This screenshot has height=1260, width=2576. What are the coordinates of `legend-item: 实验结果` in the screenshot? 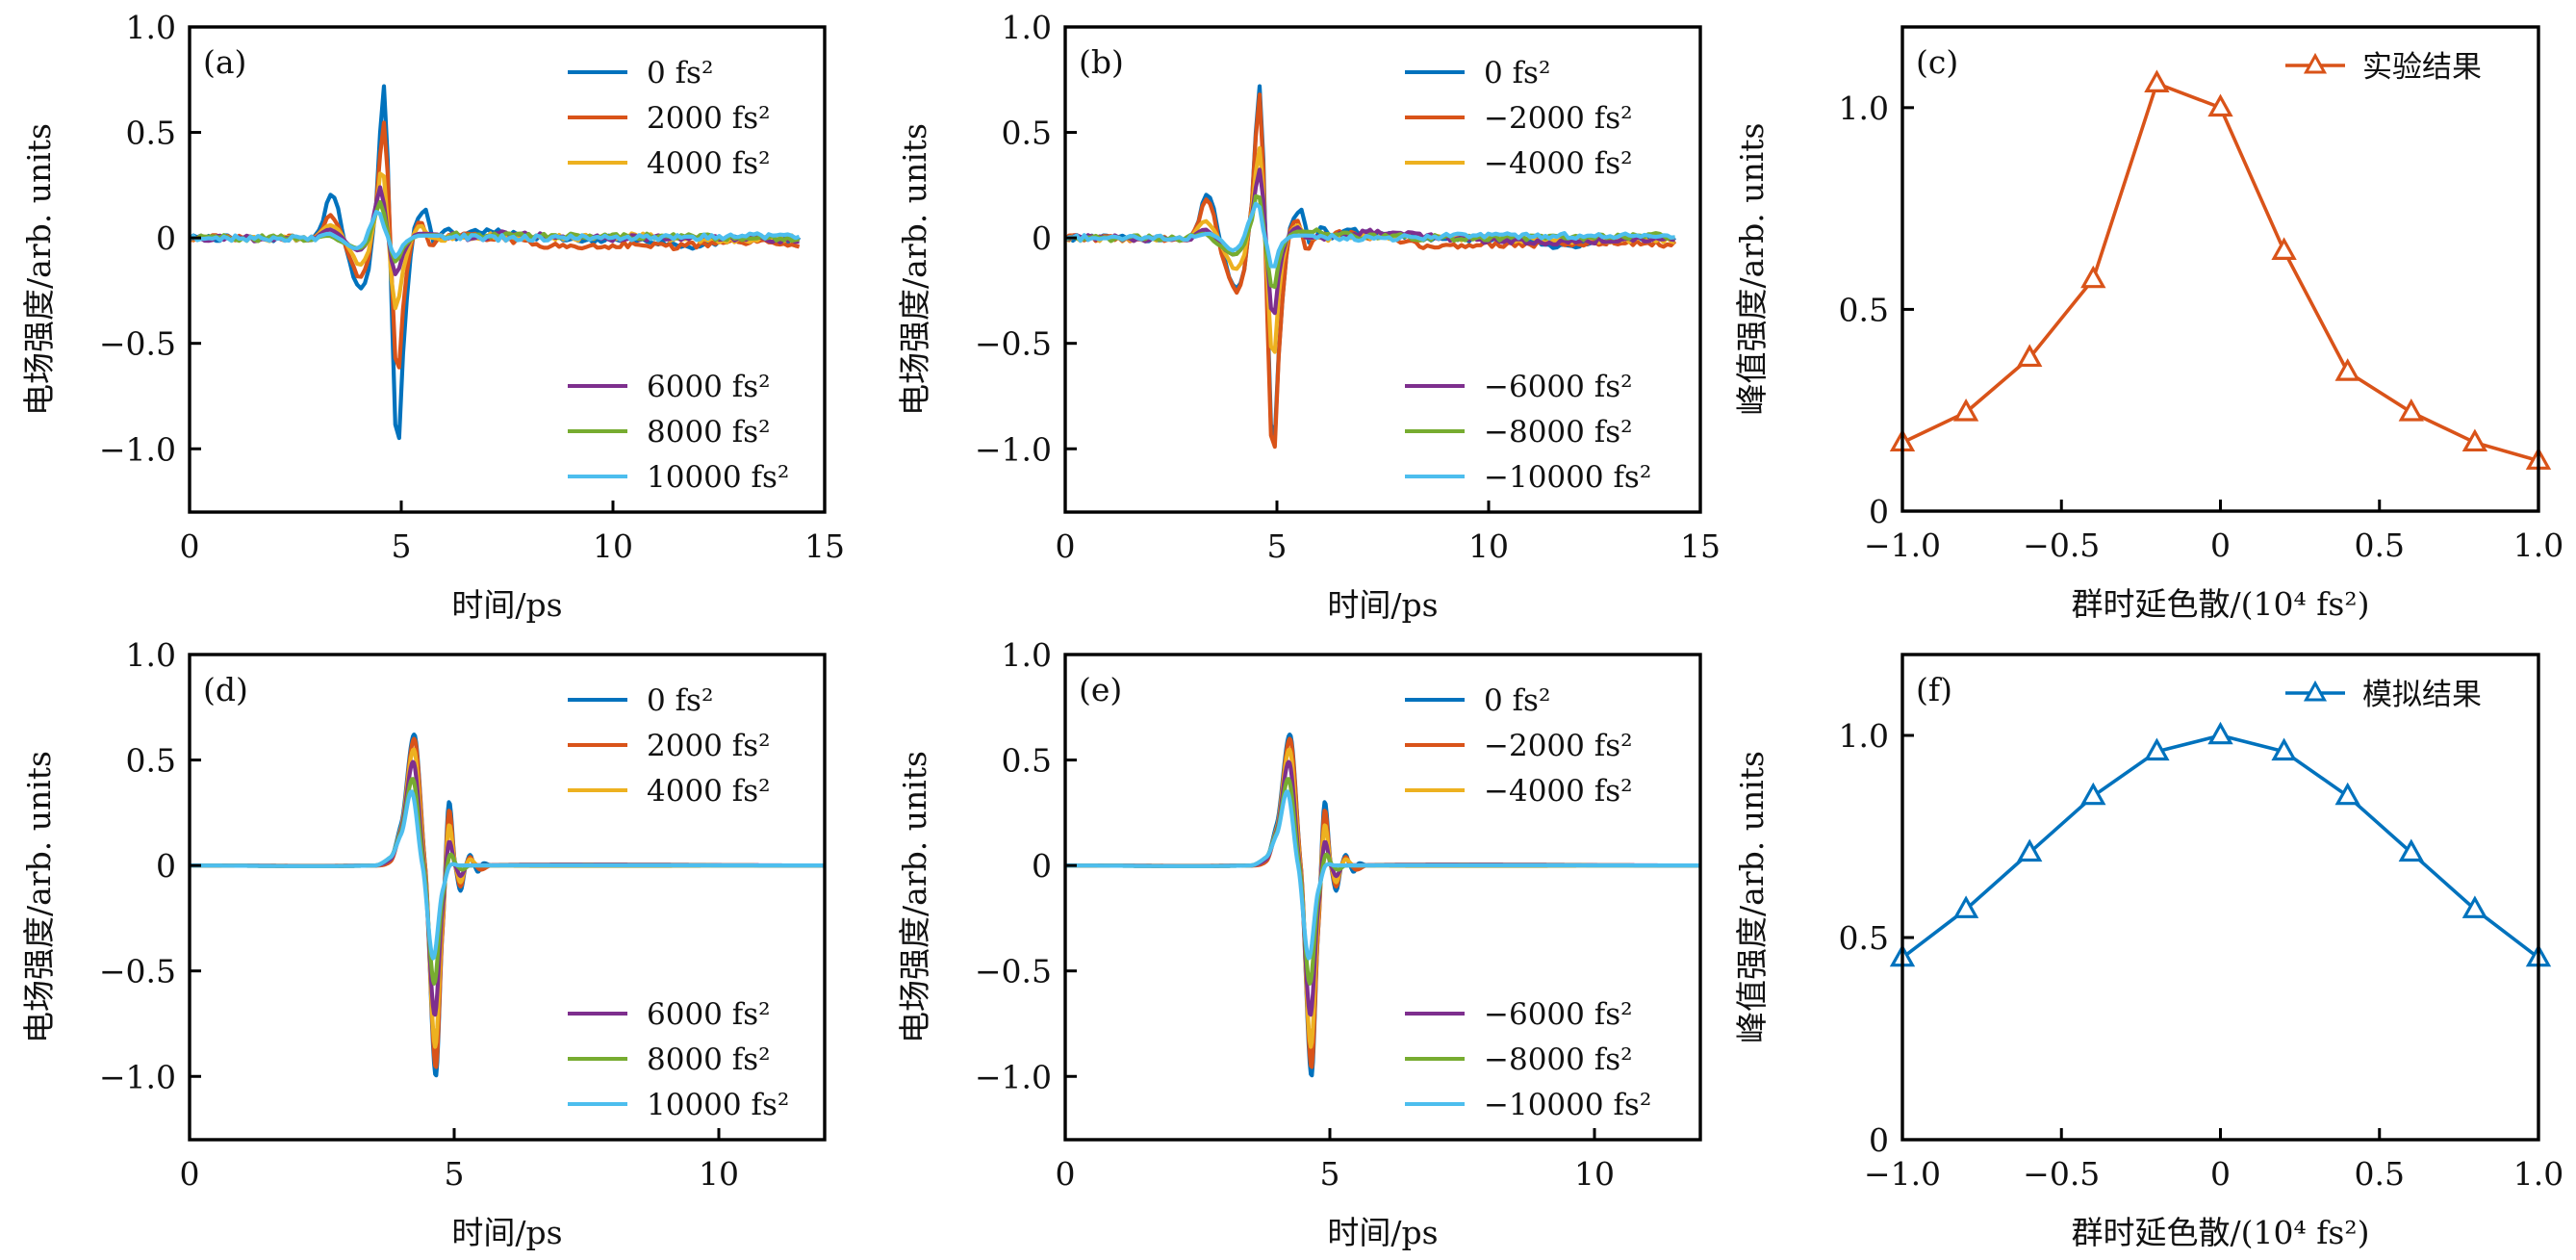 It's located at (2383, 67).